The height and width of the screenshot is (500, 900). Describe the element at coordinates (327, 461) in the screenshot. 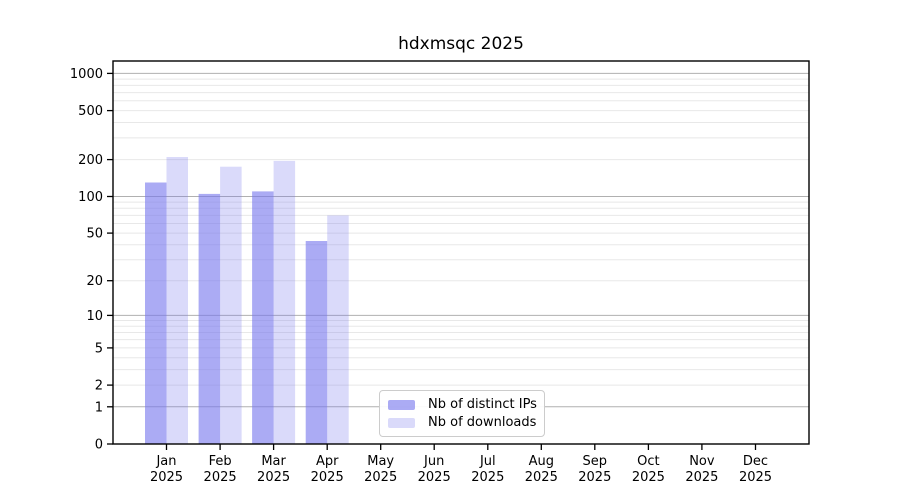

I see `x-tick-label-month: Apr` at that location.